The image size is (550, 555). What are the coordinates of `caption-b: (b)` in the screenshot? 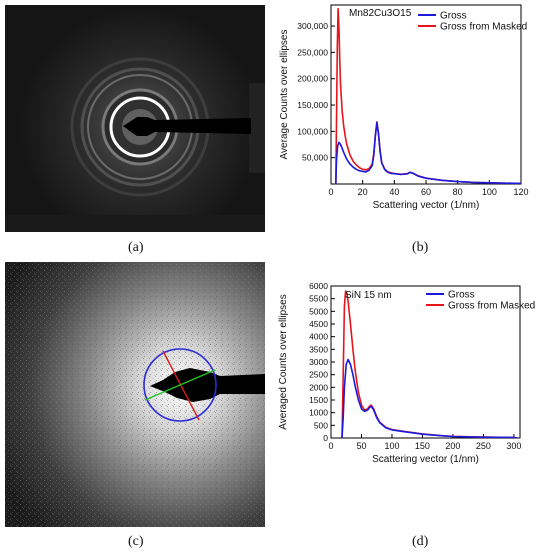 It's located at (420, 247).